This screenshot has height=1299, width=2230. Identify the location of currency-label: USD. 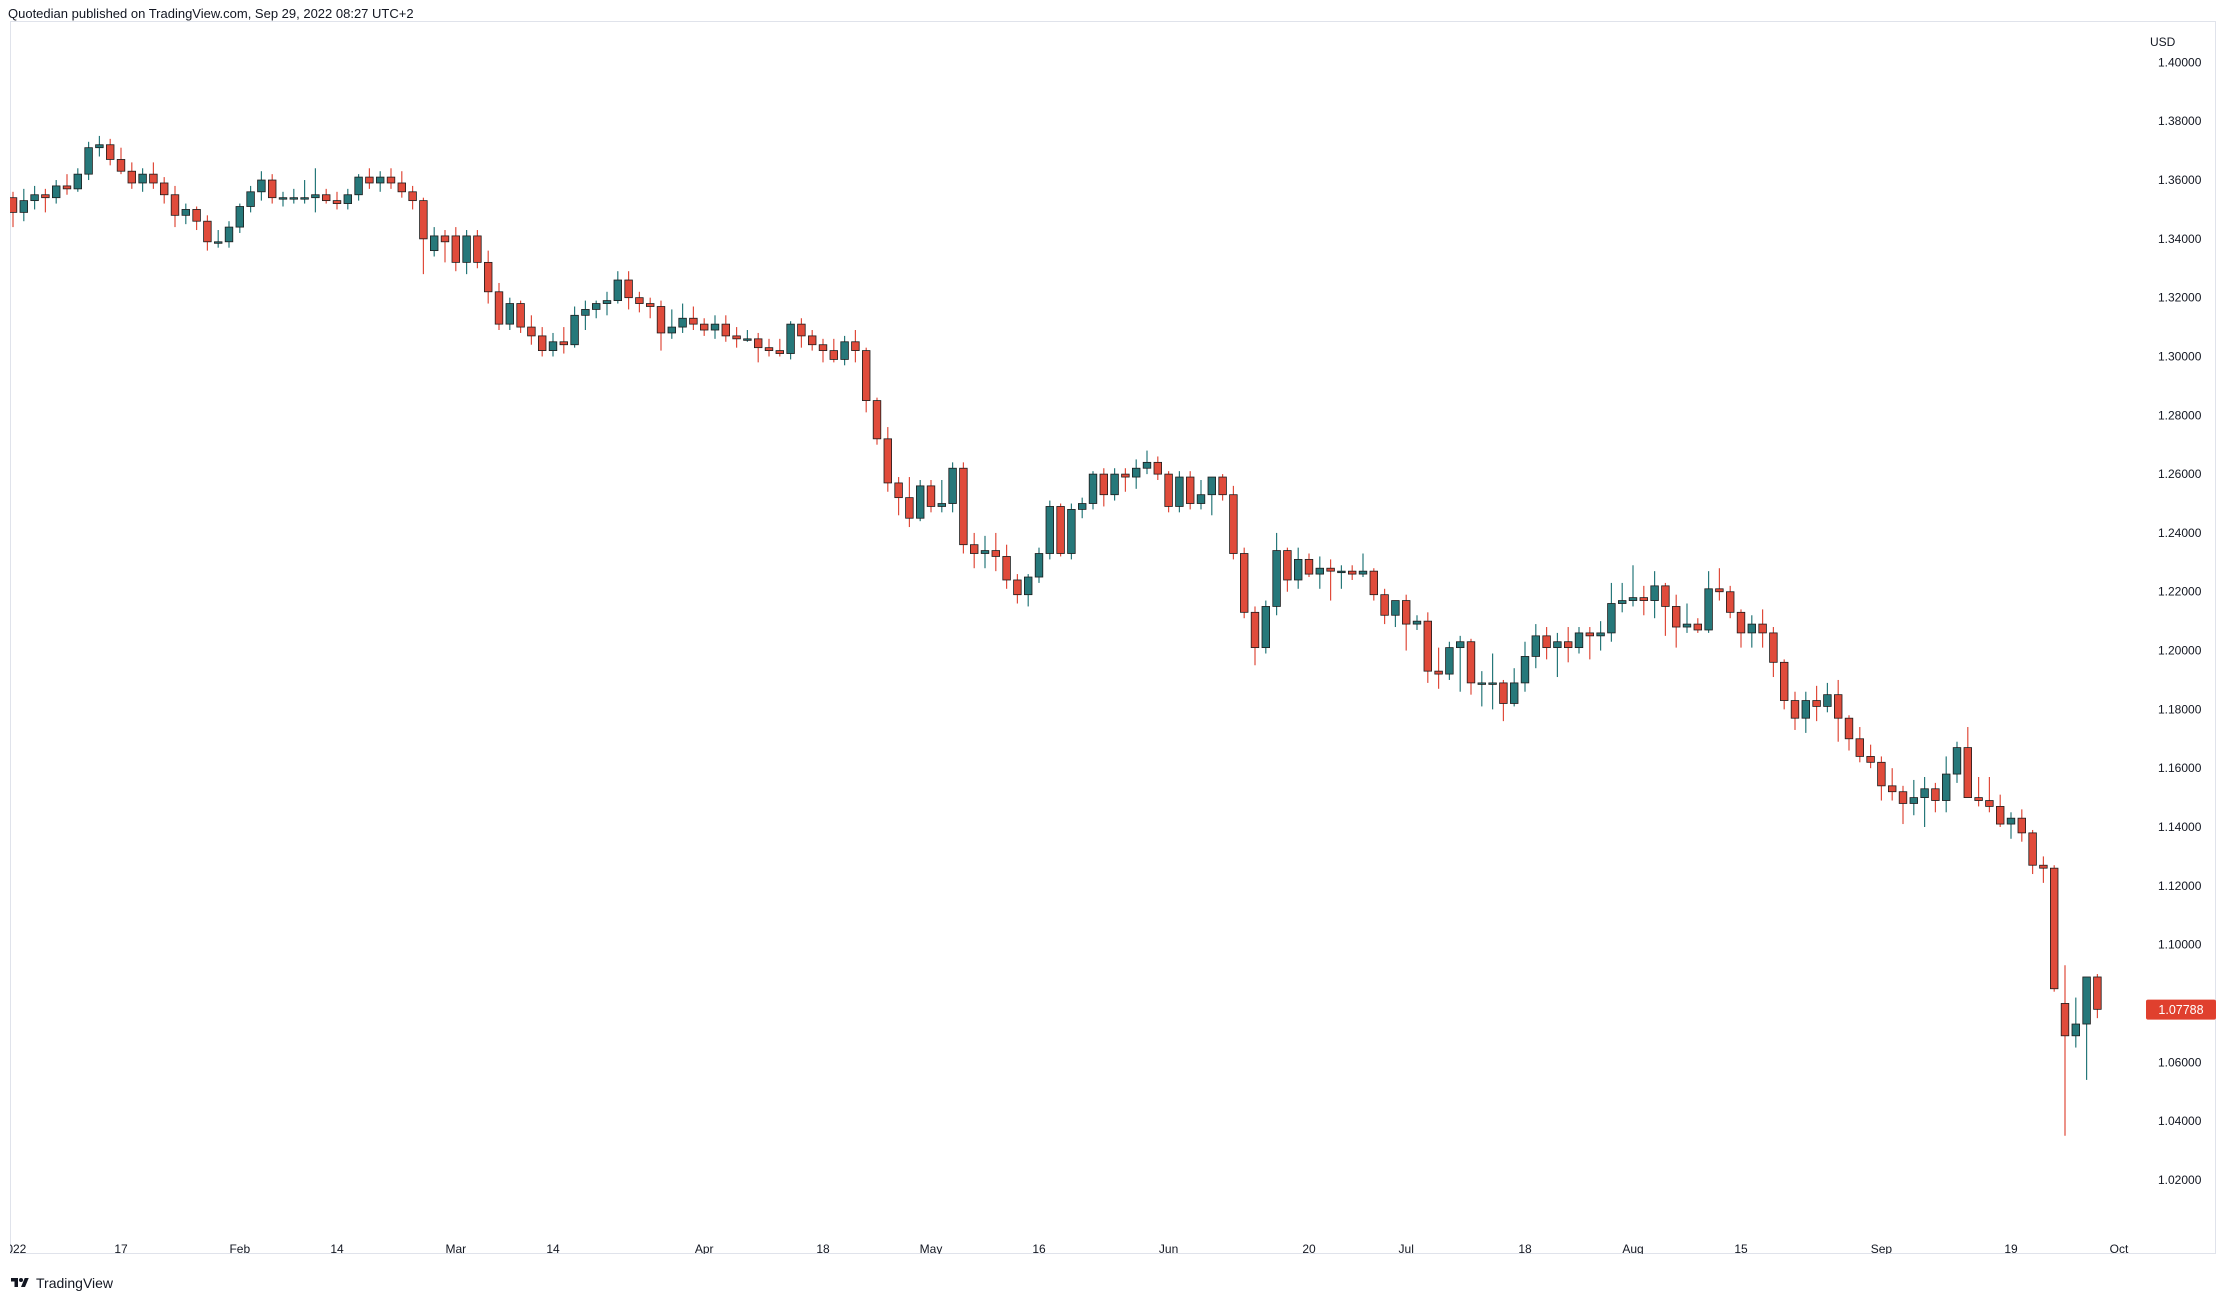
(2163, 42).